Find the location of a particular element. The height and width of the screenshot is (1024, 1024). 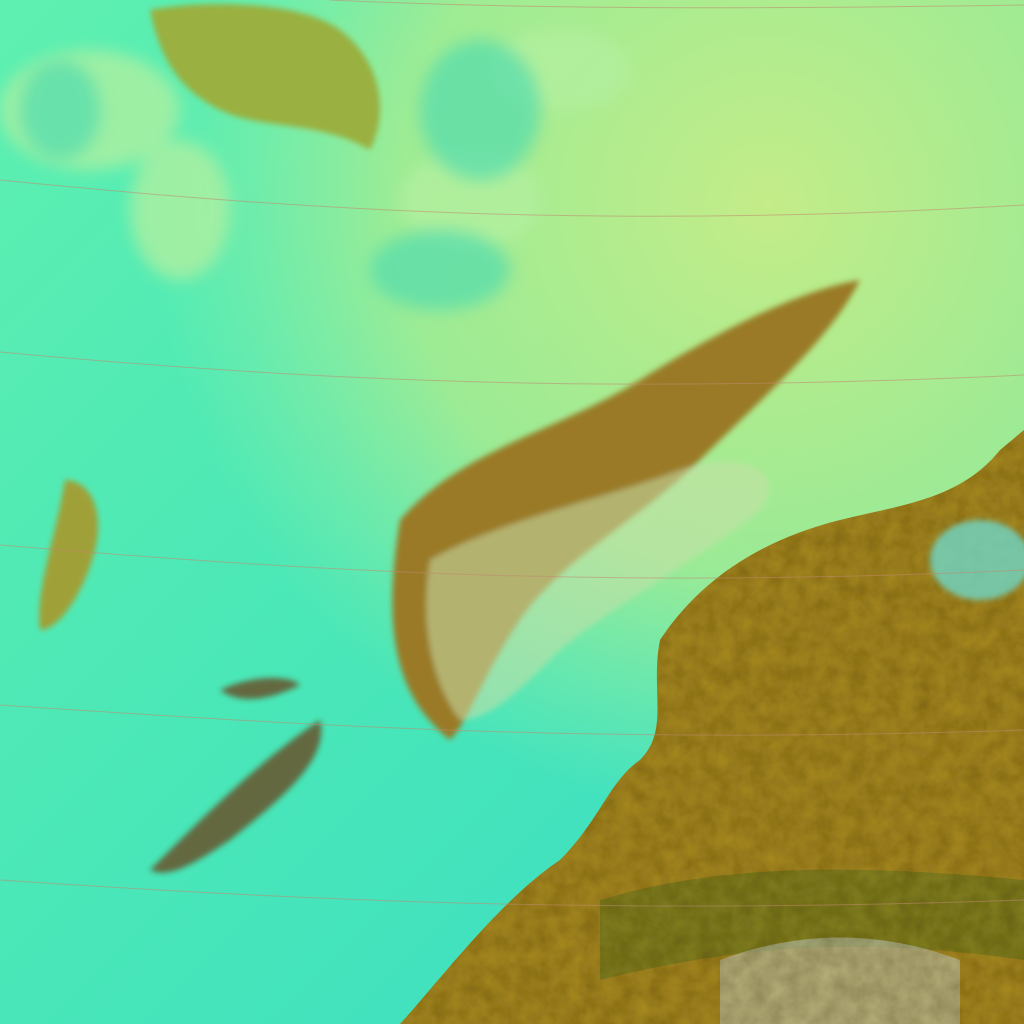

island-left is located at coordinates (69, 555).